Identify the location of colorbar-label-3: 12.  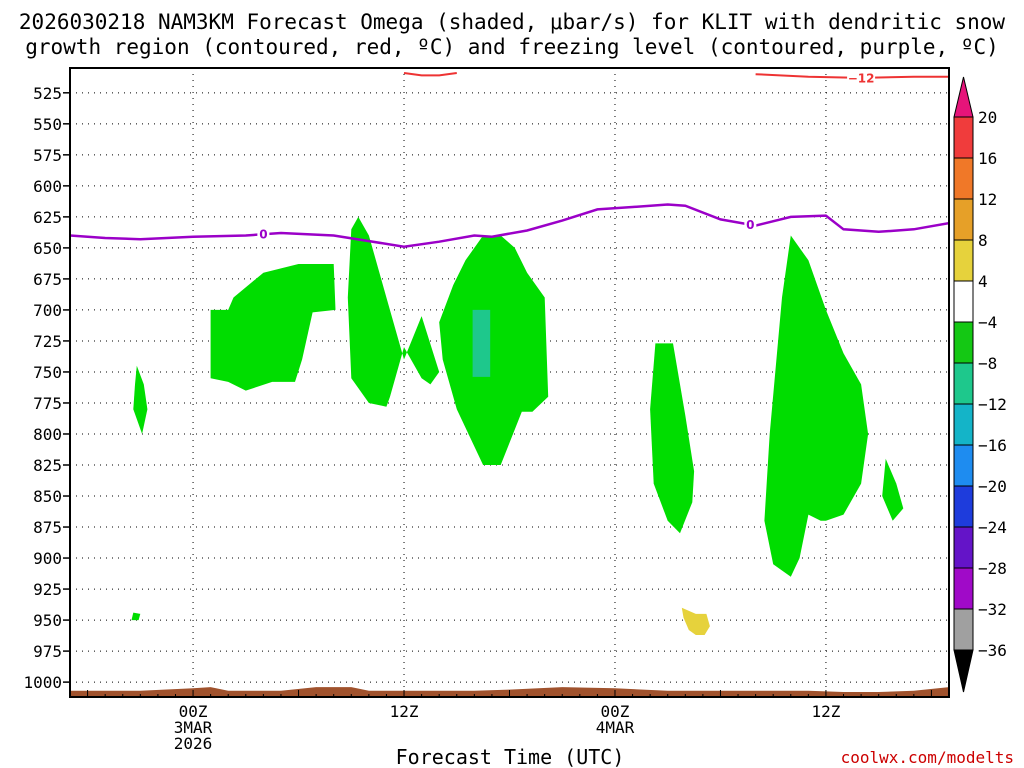
(987, 199).